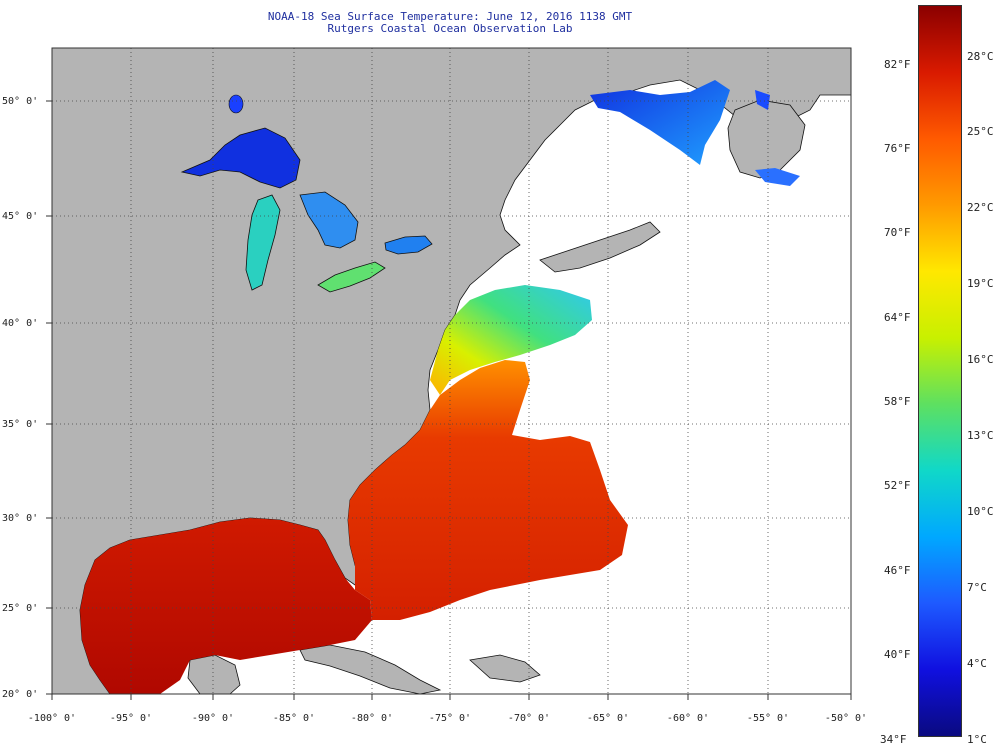 Image resolution: width=1000 pixels, height=754 pixels. Describe the element at coordinates (20, 608) in the screenshot. I see `lat-label: 25° 0'` at that location.